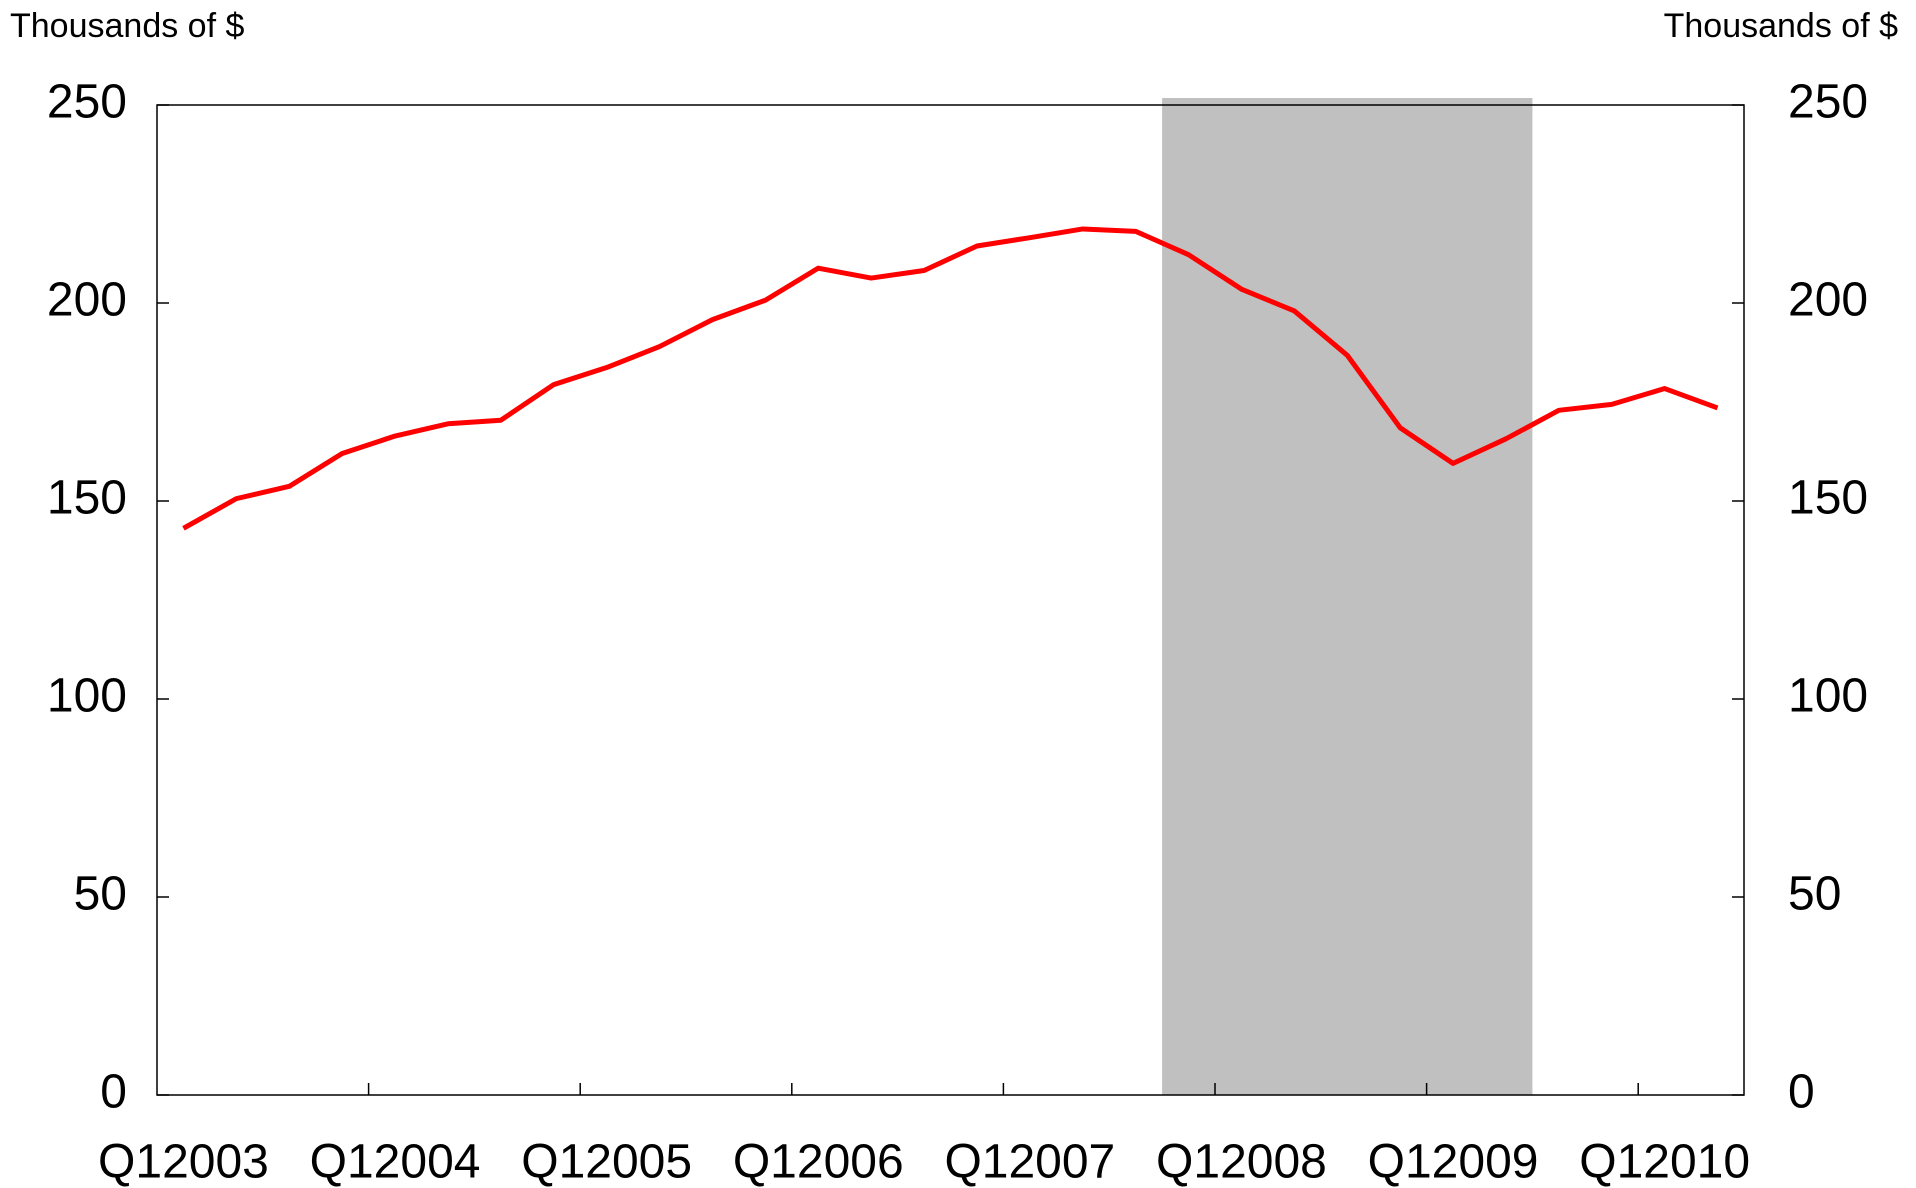 Image resolution: width=1916 pixels, height=1188 pixels. Describe the element at coordinates (127, 26) in the screenshot. I see `y-axis-title: Thousands of $` at that location.